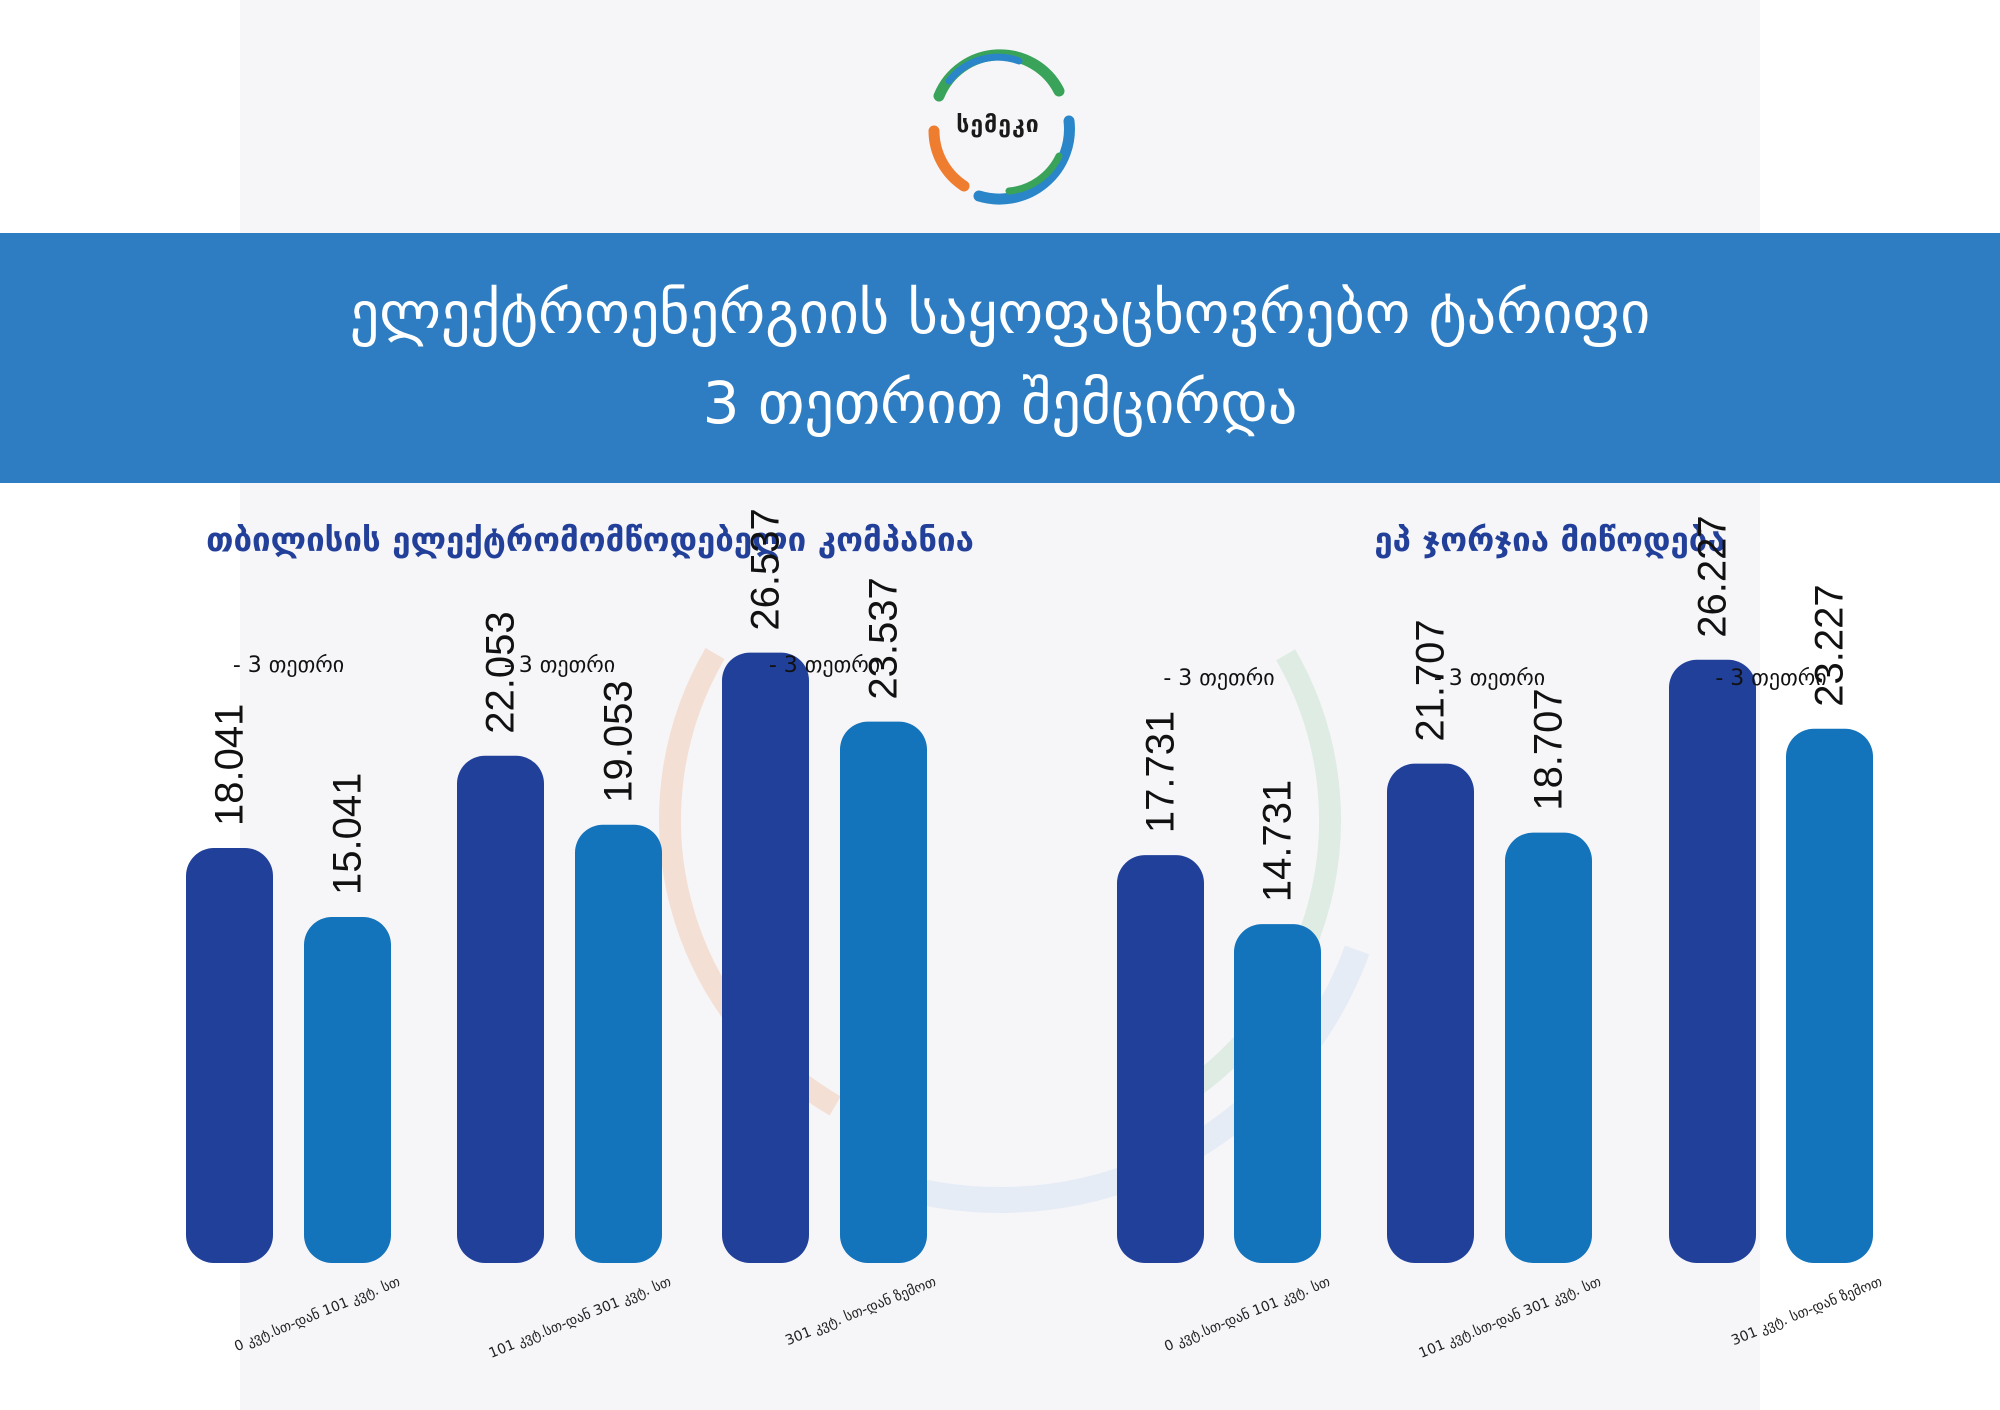 This screenshot has width=2000, height=1410. I want to click on value-label-0-2-1: 23.537, so click(884, 638).